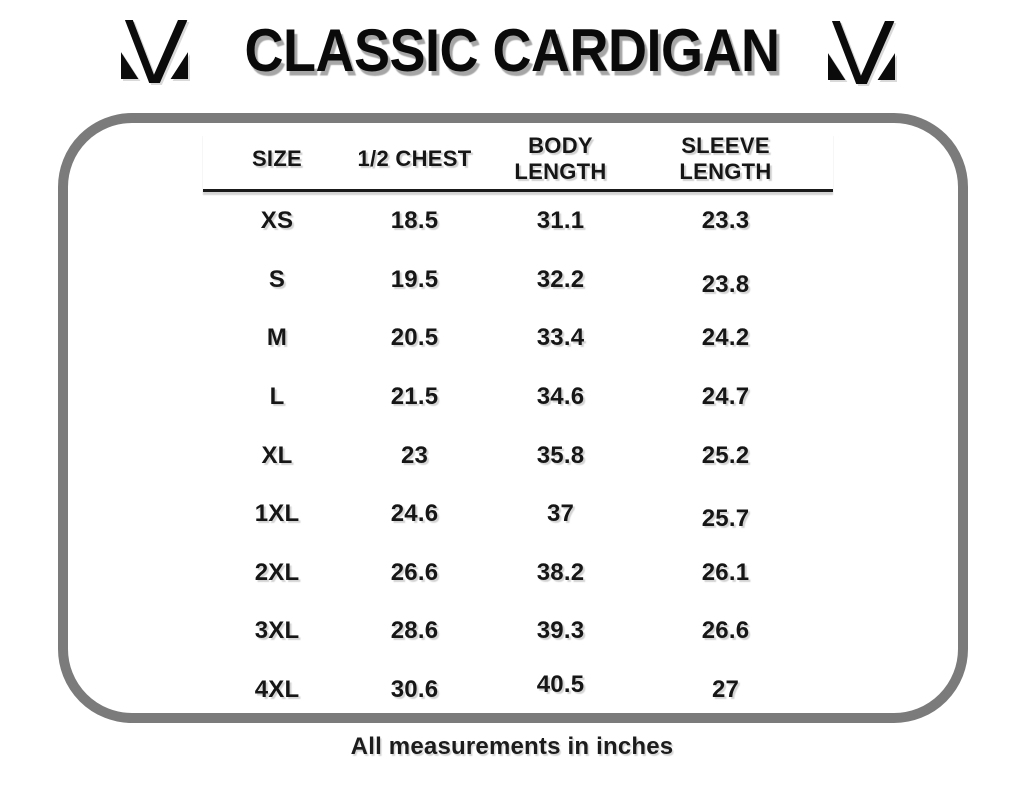 This screenshot has width=1024, height=791. Describe the element at coordinates (518, 690) in the screenshot. I see `table-row: 4XL 30.6 40.5 27` at that location.